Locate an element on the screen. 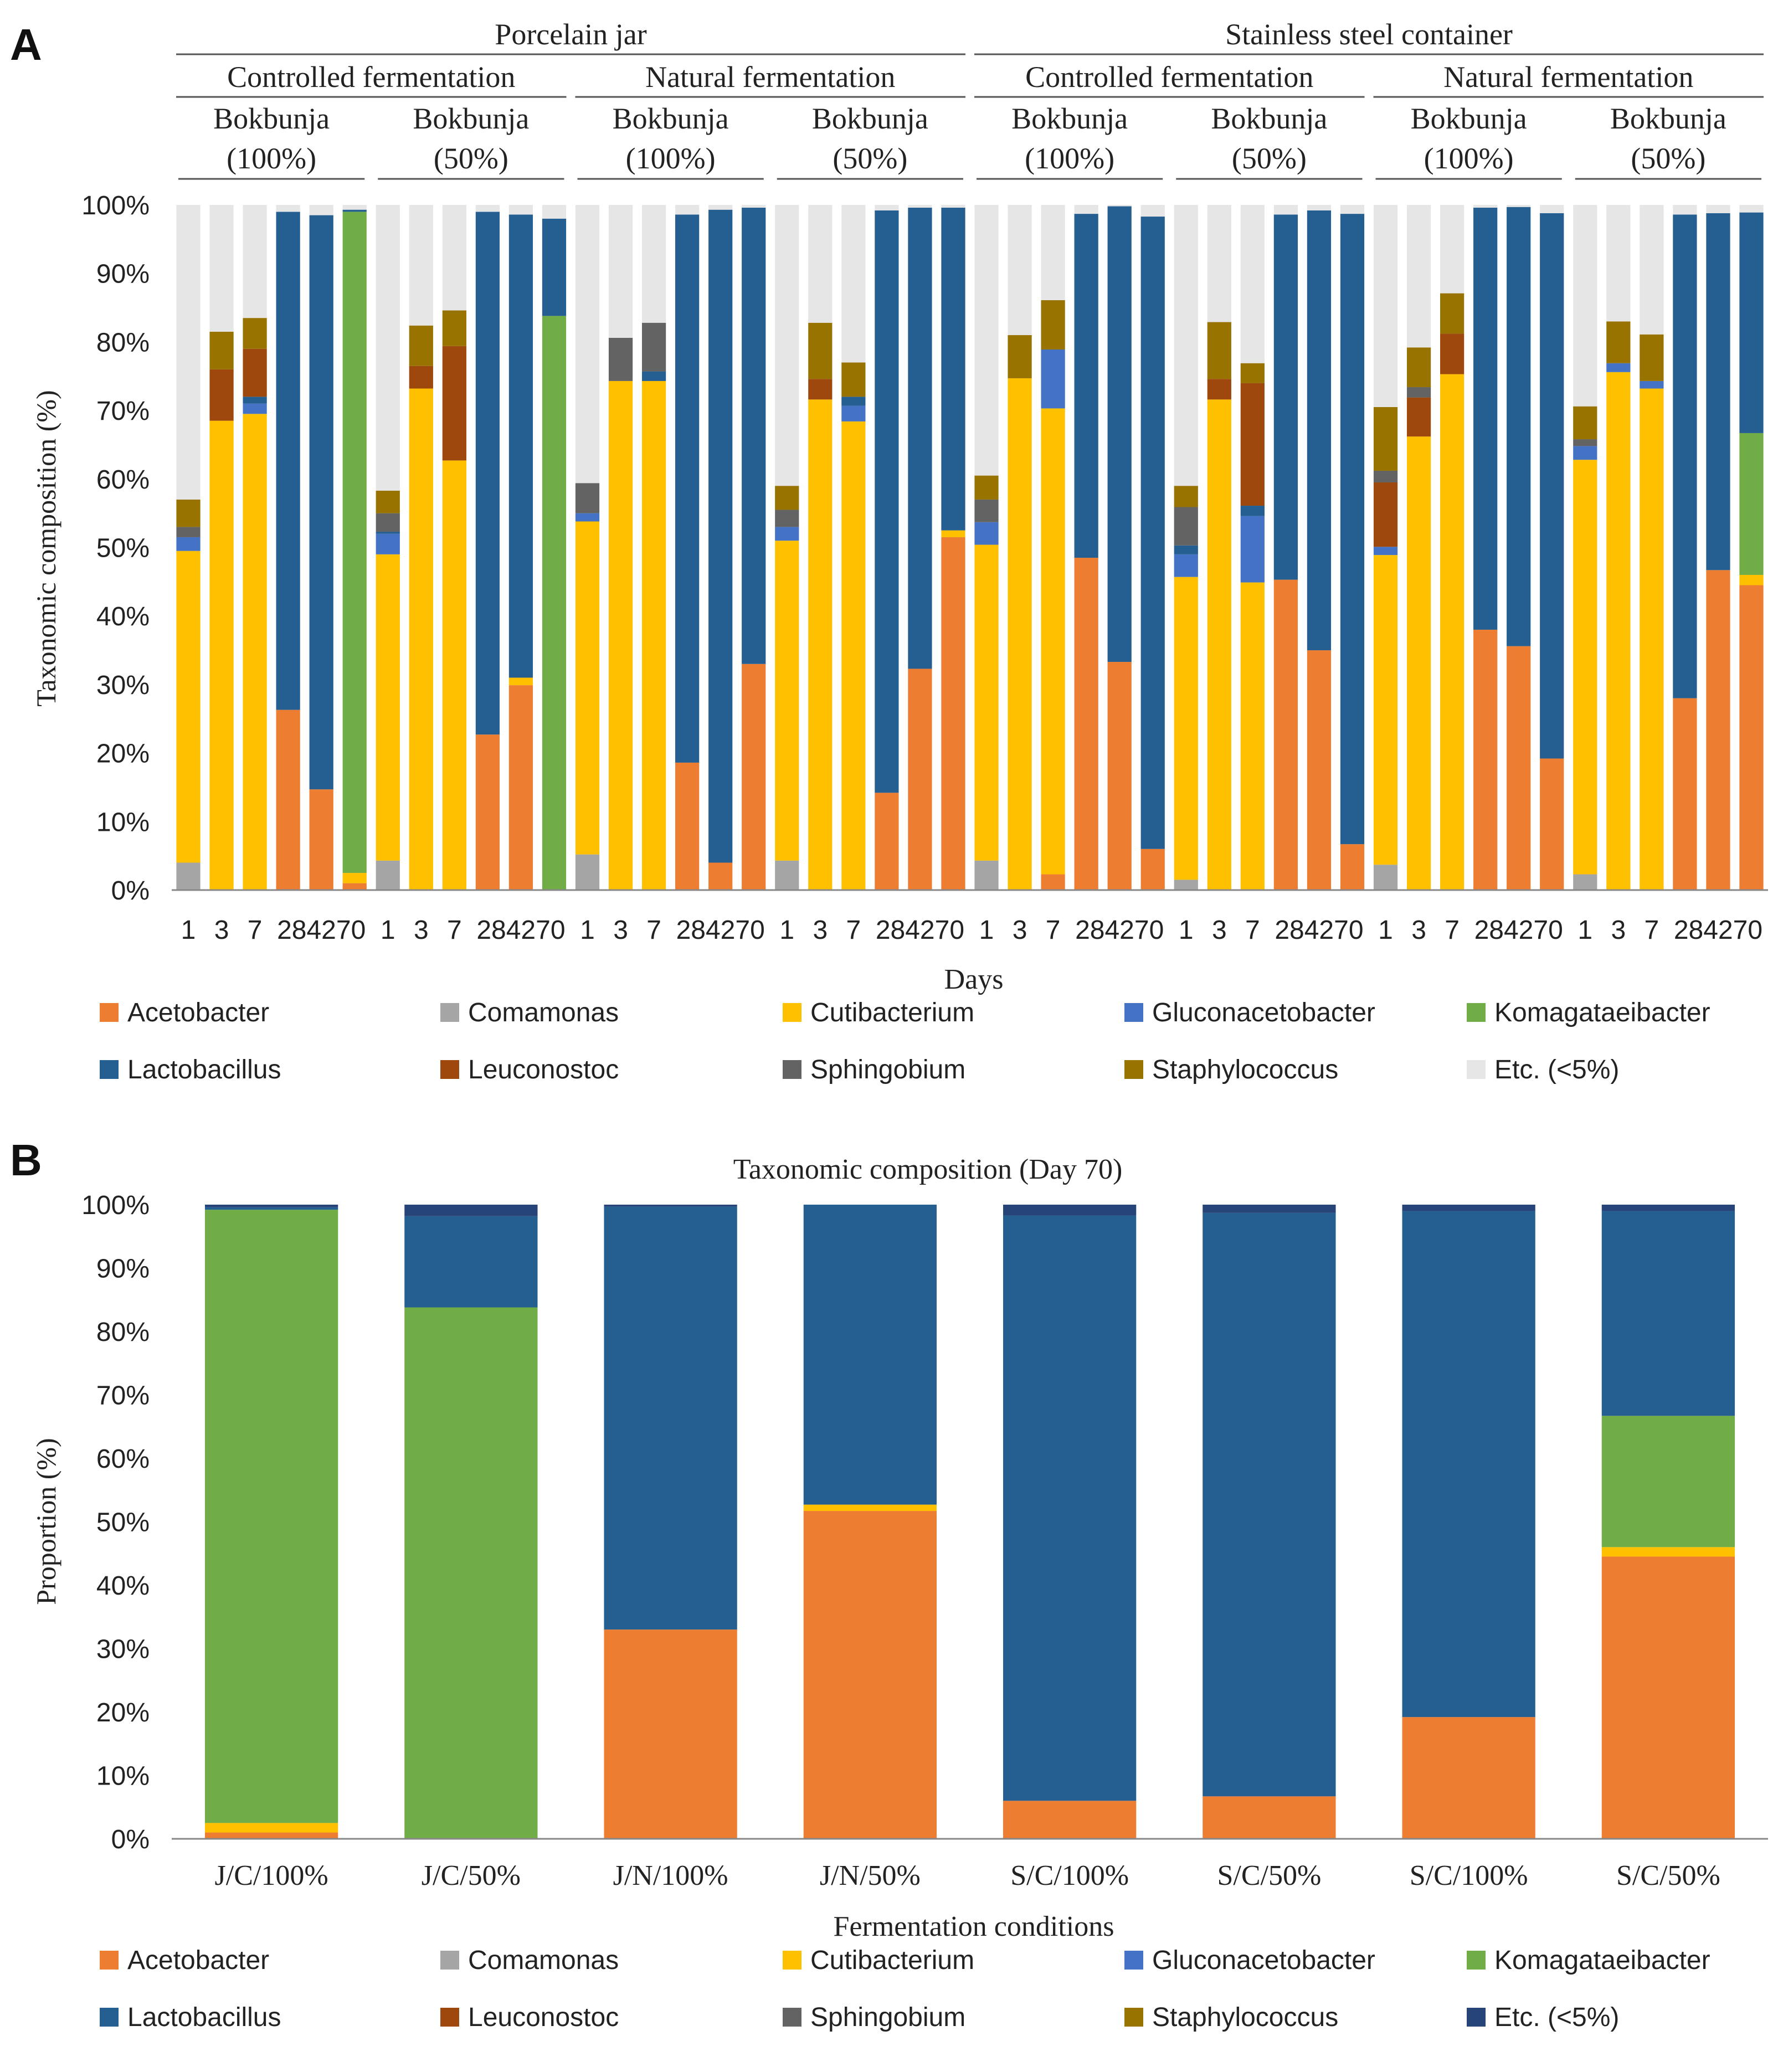  legend-label: Cutibacterium is located at coordinates (892, 1960).